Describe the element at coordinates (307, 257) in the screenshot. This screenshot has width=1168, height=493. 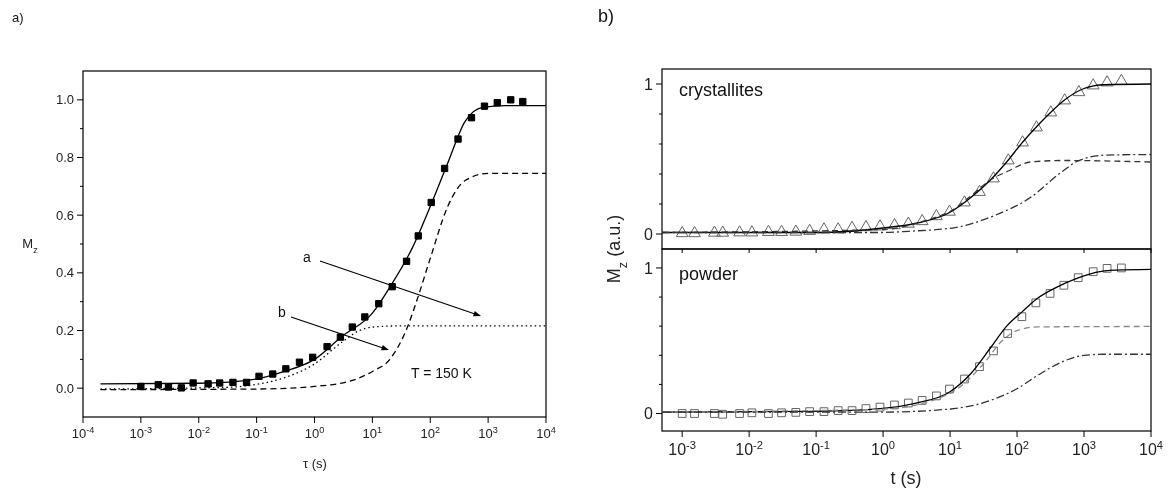
I see `annotation: a` at that location.